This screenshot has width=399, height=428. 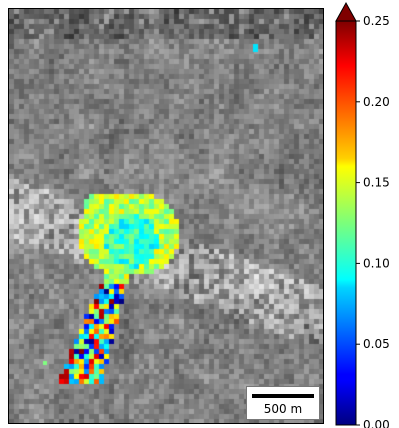 What do you see at coordinates (283, 409) in the screenshot?
I see `scale-bar-label: 500 m` at bounding box center [283, 409].